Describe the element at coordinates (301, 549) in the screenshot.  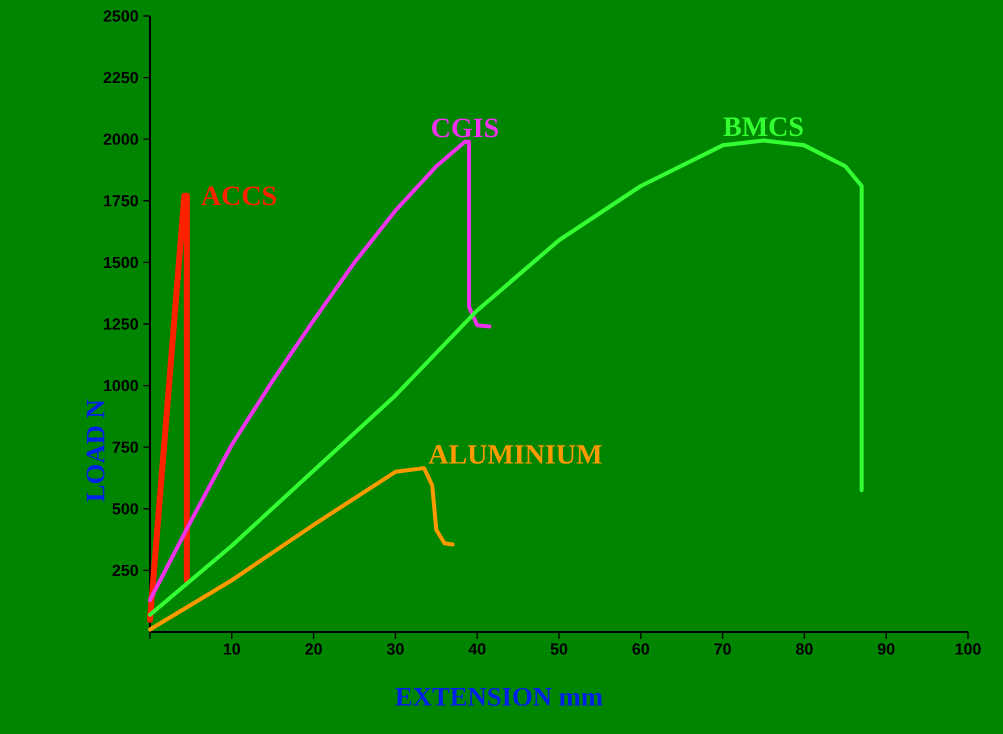
I see `line-series` at that location.